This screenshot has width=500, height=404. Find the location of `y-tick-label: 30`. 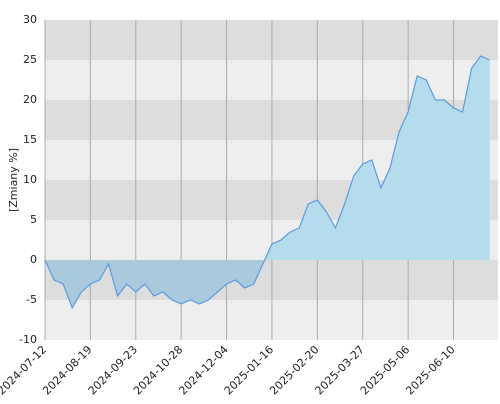

y-tick-label: 30 is located at coordinates (30, 19).